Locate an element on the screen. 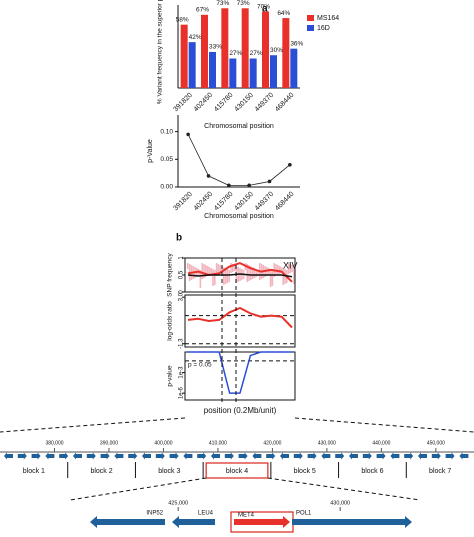 This screenshot has height=537, width=474. block-label: block 7 is located at coordinates (440, 471).